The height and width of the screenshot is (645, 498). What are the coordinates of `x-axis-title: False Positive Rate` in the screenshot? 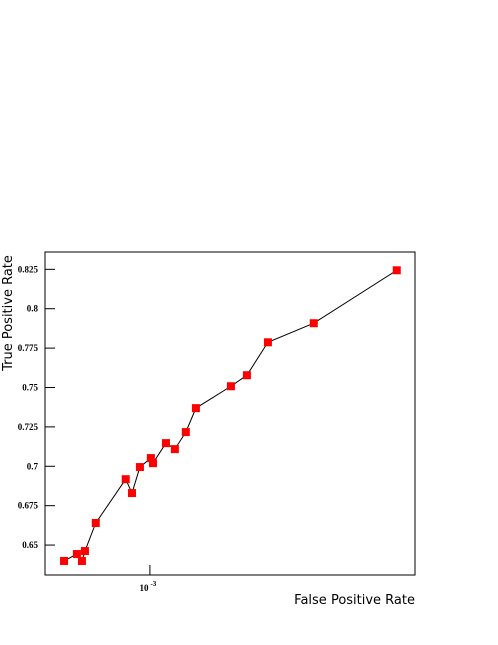 It's located at (354, 600).